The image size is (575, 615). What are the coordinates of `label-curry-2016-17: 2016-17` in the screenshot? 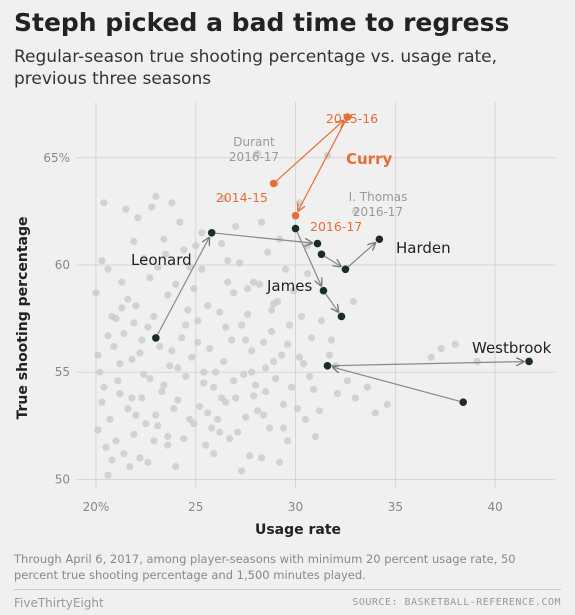 It's located at (336, 226).